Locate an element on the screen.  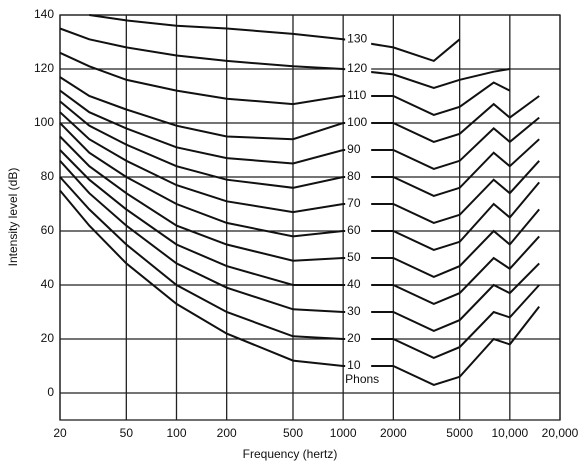
x-tick-label: 10,000 is located at coordinates (509, 433).